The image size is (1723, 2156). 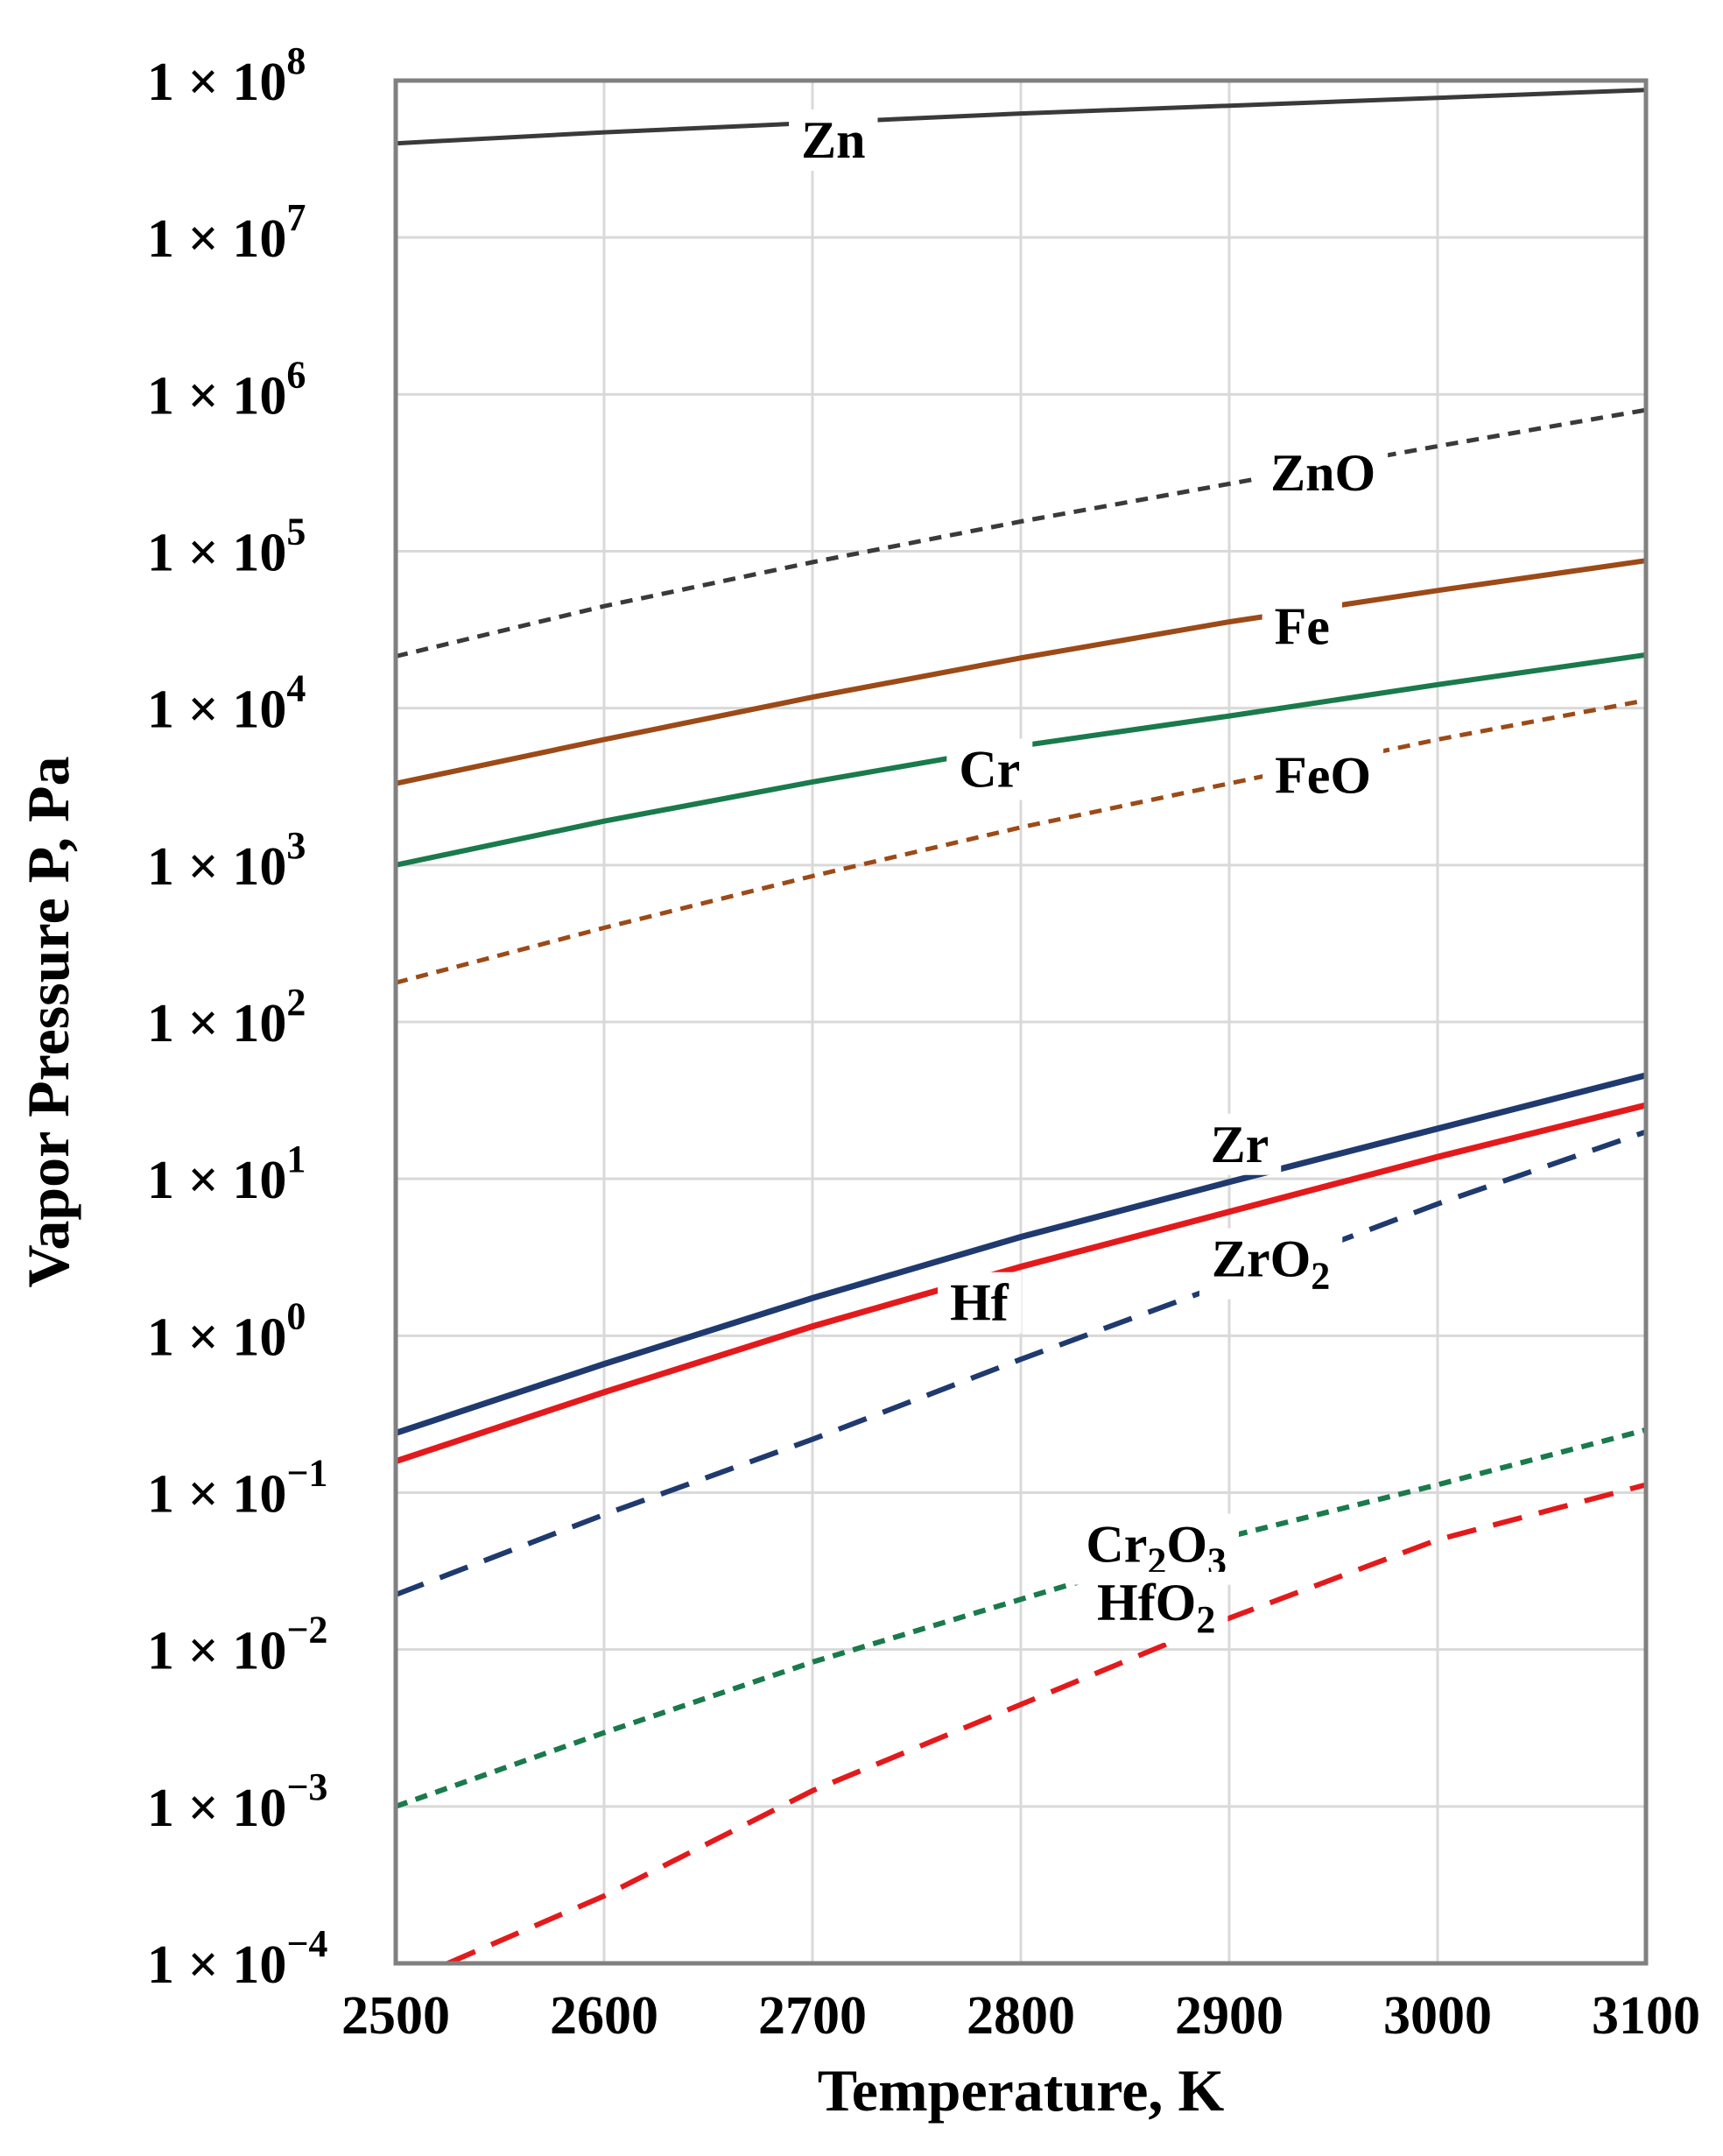 I want to click on y-tick-label: 1 × 10⁻³, so click(x=237, y=1802).